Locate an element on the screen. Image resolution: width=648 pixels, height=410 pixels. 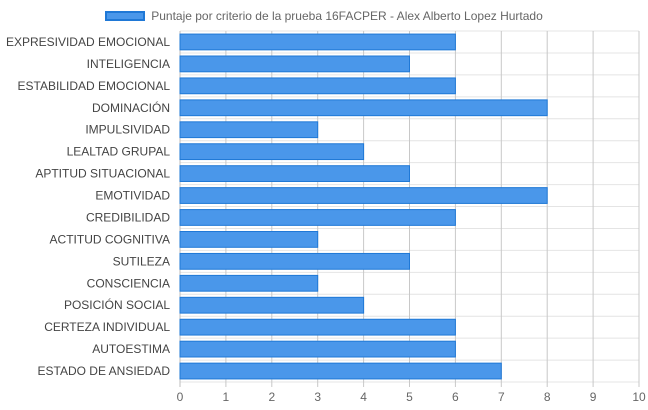
category-label: SUTILEZA is located at coordinates (141, 261).